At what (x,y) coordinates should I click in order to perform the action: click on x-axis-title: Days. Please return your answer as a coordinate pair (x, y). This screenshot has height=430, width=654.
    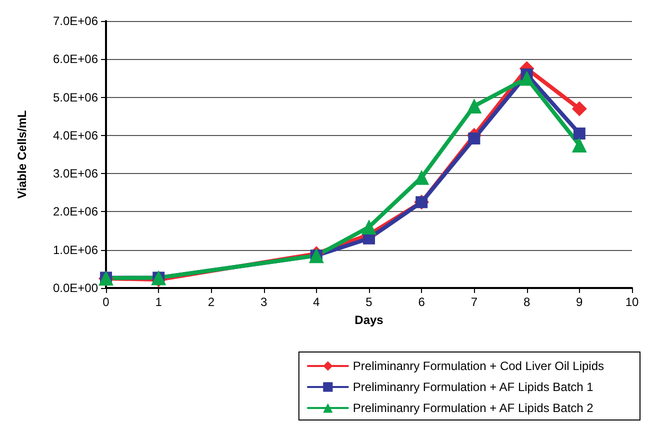
    Looking at the image, I should click on (369, 320).